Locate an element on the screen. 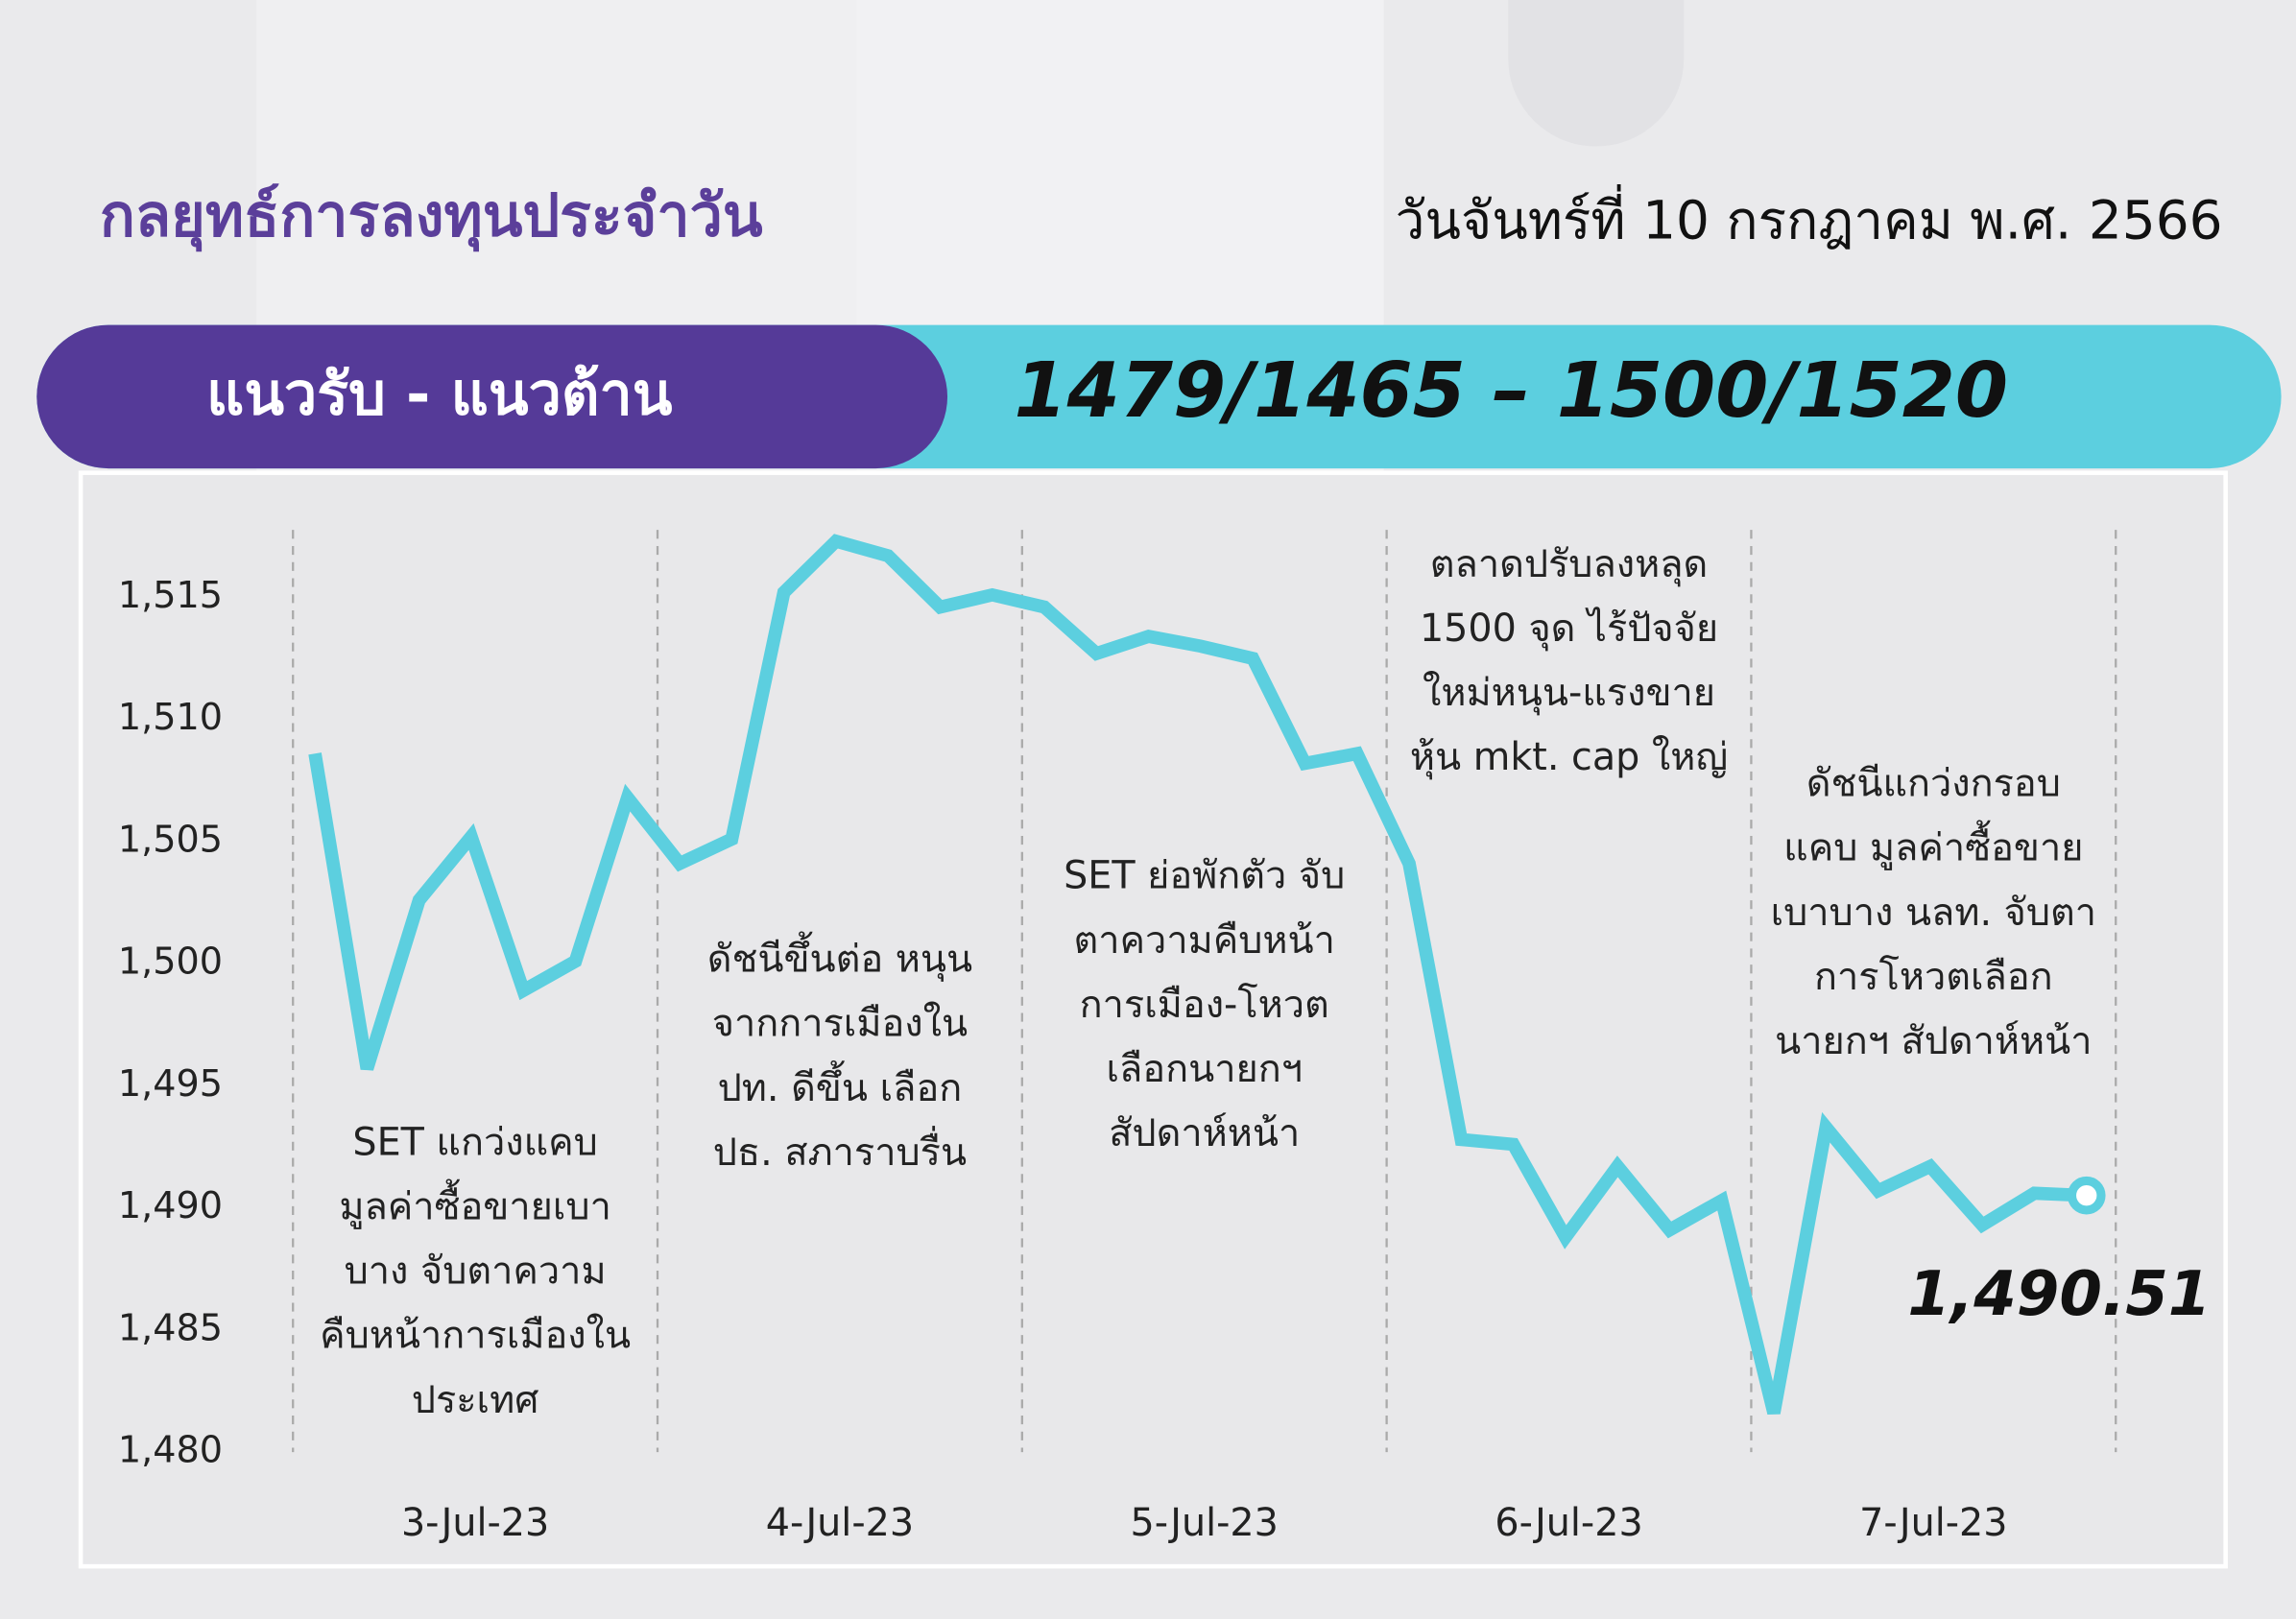 The width and height of the screenshot is (2296, 1619). annotation: คืบหน้าการเมืองใน is located at coordinates (476, 1336).